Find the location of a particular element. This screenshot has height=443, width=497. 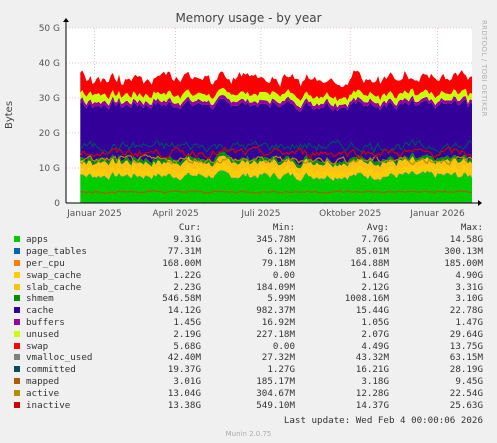

legend-header-min: Min: is located at coordinates (283, 227).